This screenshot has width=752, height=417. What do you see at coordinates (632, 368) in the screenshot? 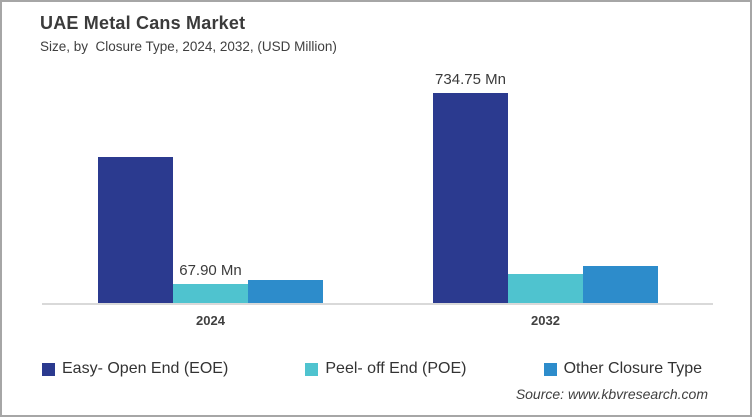
I see `legend-label-other: Other Closure Type` at bounding box center [632, 368].